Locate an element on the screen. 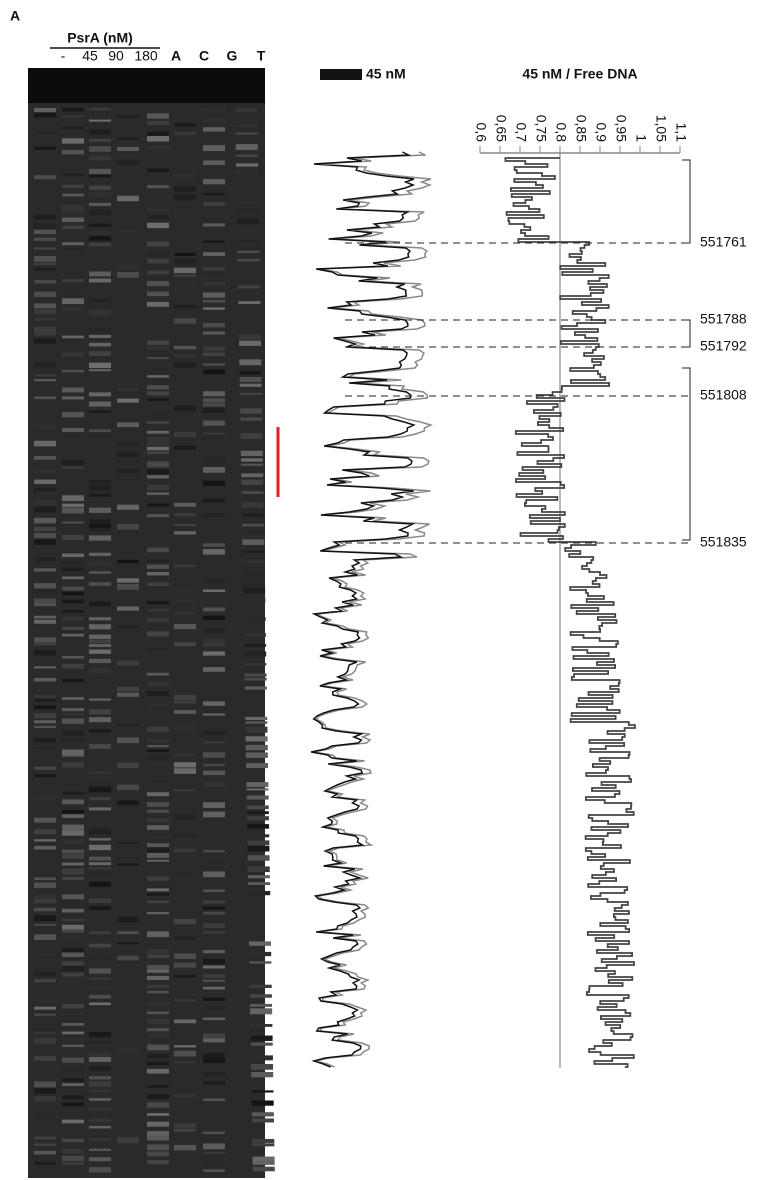 This screenshot has width=761, height=1180. position-label: 551788 is located at coordinates (723, 319).